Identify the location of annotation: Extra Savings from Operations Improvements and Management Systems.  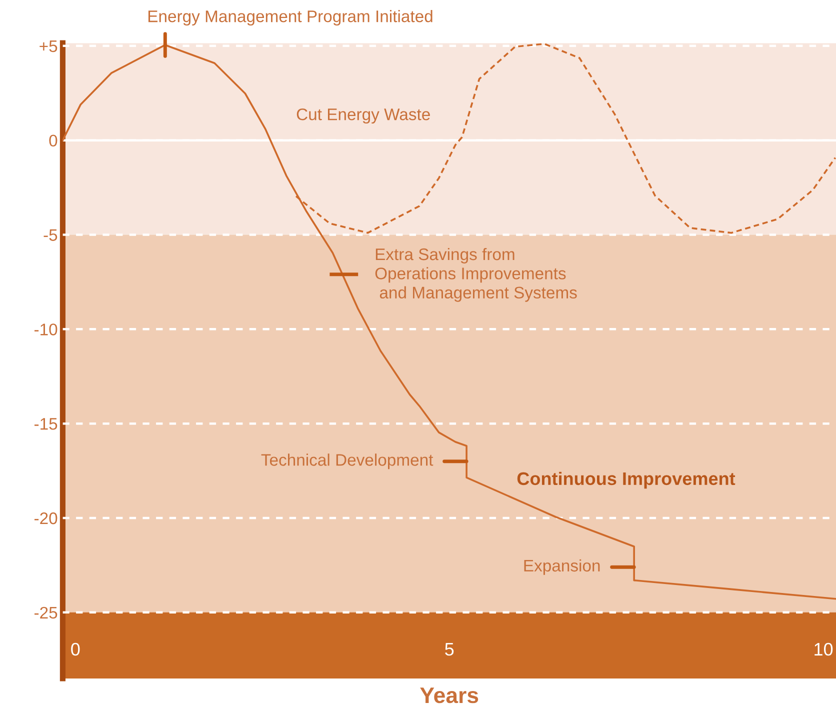
(476, 275).